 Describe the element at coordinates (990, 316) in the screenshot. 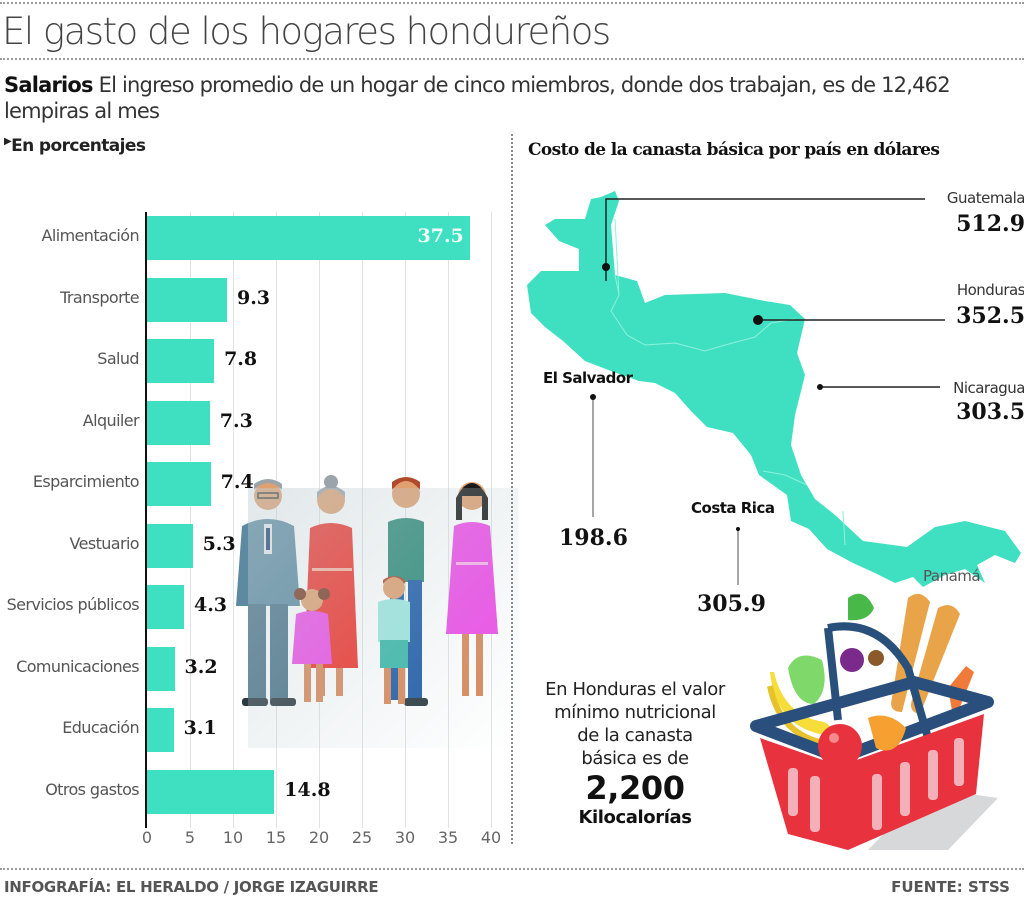

I see `country-value-honduras: 352.5` at that location.